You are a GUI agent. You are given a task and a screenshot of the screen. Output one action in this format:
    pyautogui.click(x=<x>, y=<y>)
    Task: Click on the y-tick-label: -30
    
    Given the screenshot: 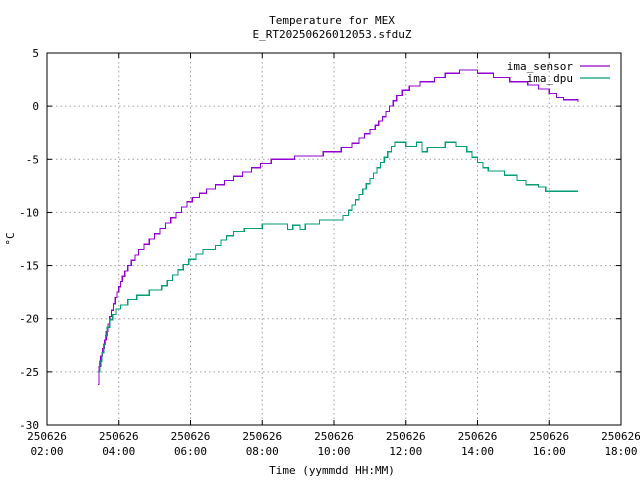 What is the action you would take?
    pyautogui.click(x=29, y=425)
    